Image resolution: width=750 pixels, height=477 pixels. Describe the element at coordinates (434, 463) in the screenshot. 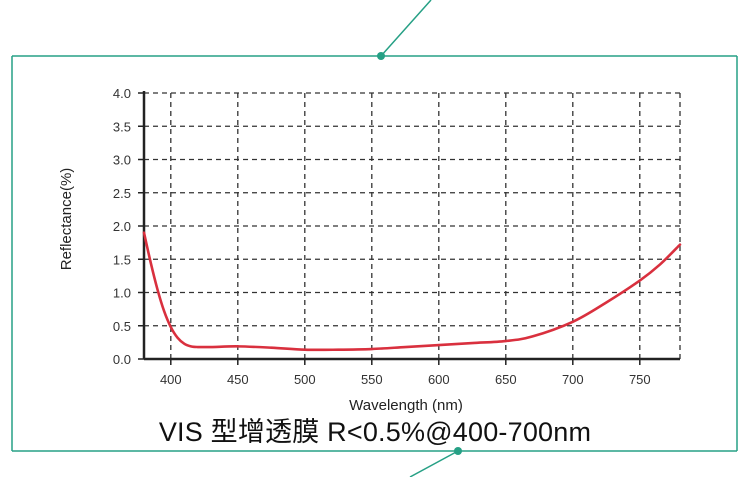

I see `frame-bottom-leader` at that location.